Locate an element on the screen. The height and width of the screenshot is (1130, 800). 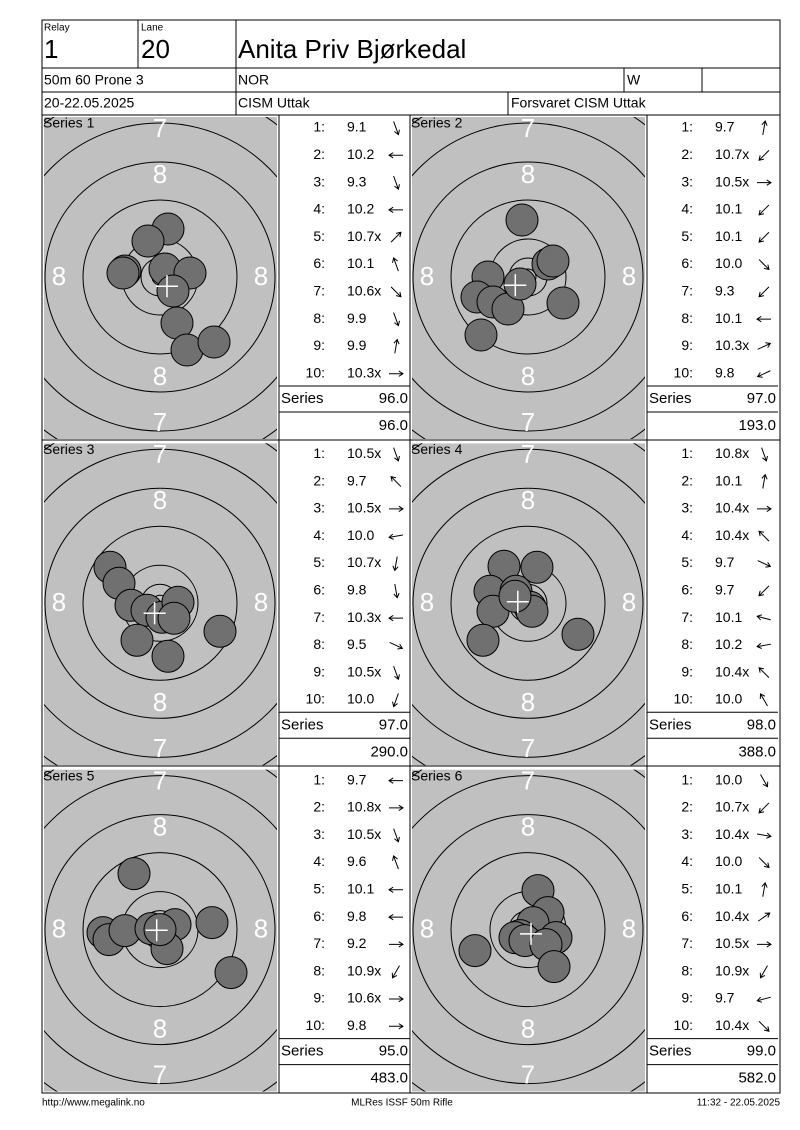
series-title: Series 4 is located at coordinates (437, 449).